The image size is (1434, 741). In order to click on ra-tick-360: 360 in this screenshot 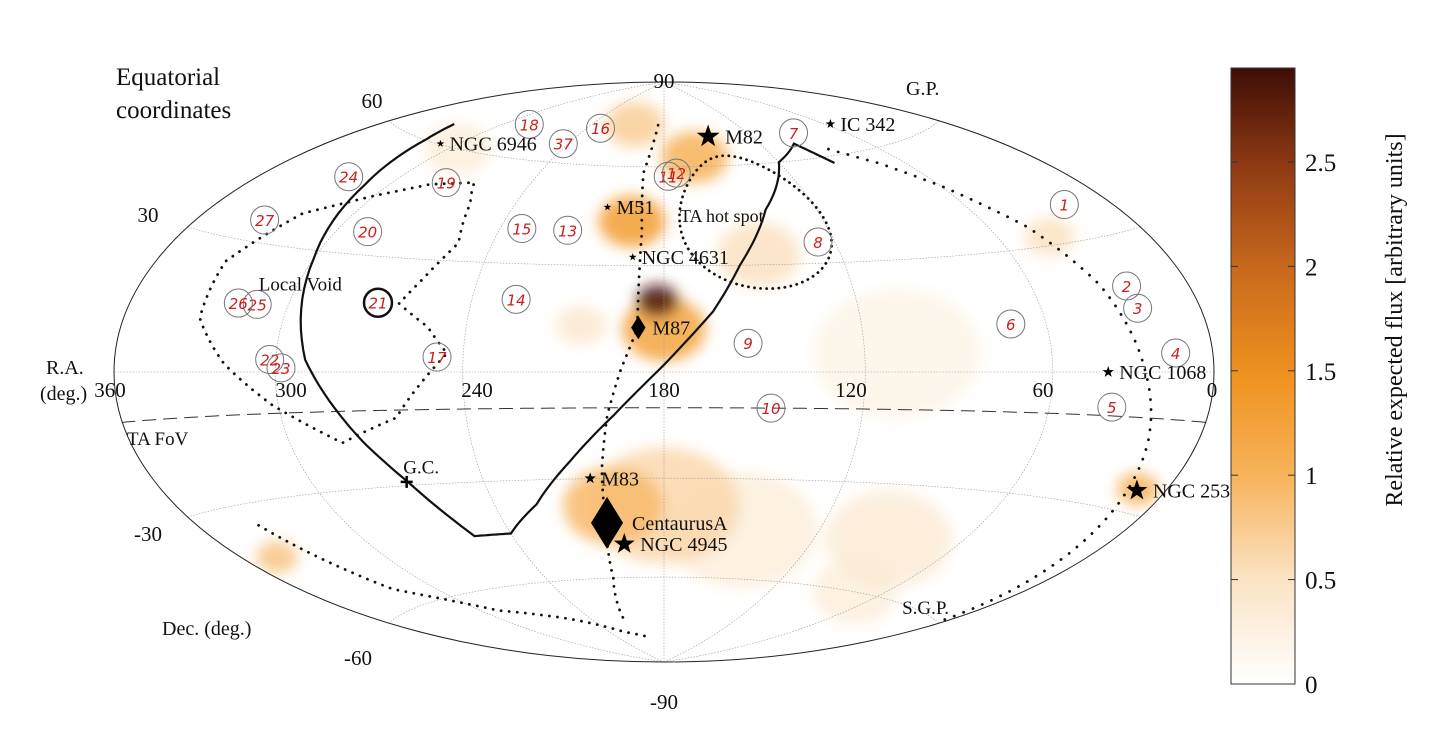, I will do `click(110, 390)`.